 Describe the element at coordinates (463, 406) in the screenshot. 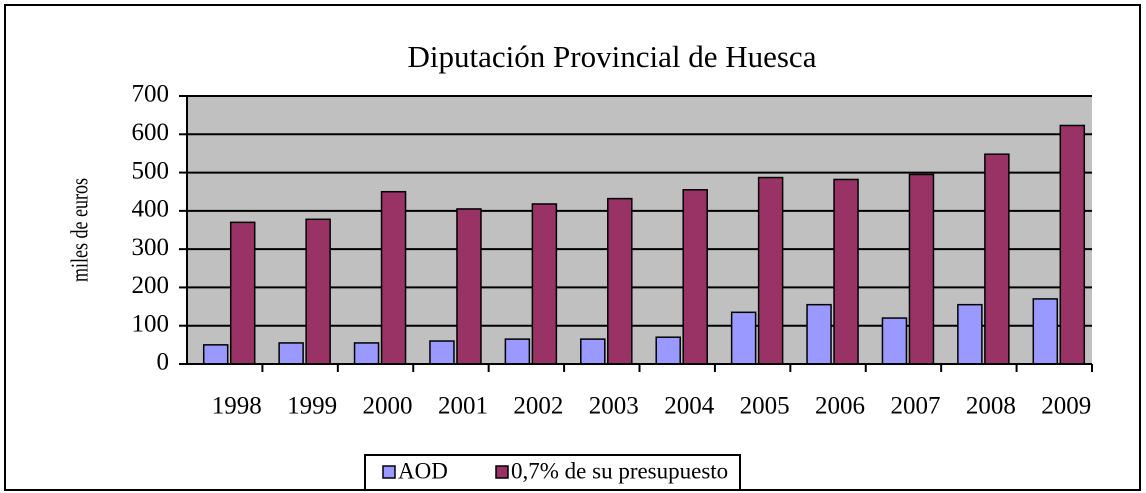

I see `x-tick-label: 2001` at that location.